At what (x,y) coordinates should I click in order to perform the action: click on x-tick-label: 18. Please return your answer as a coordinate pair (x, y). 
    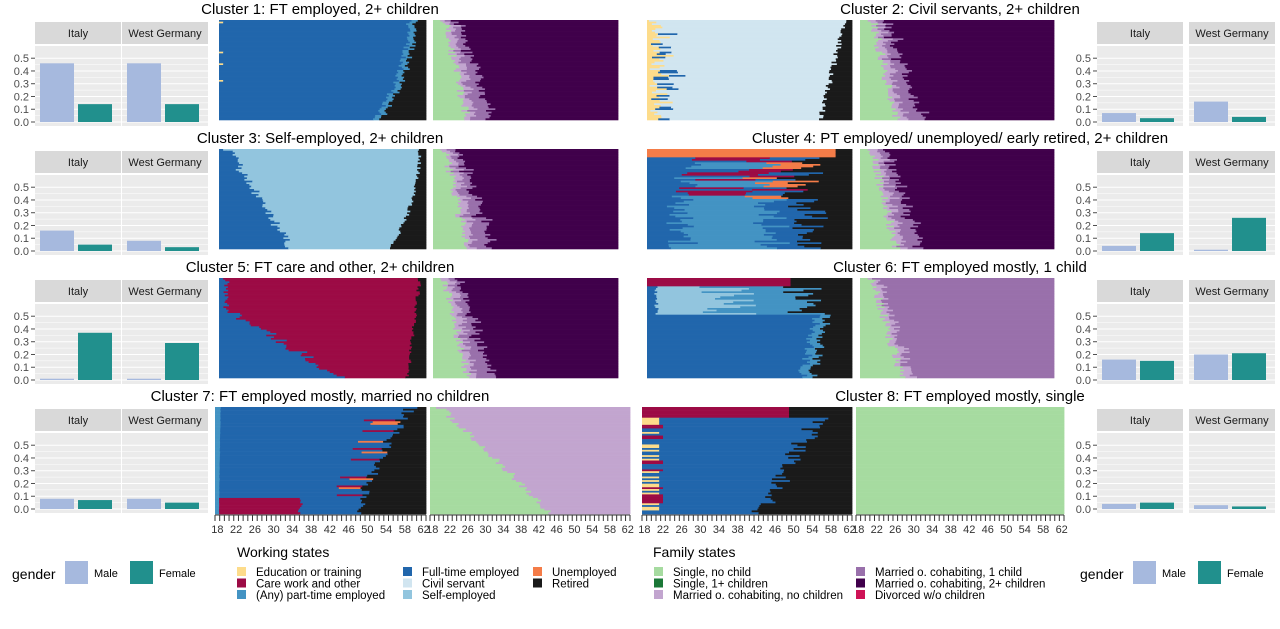
    Looking at the image, I should click on (432, 530).